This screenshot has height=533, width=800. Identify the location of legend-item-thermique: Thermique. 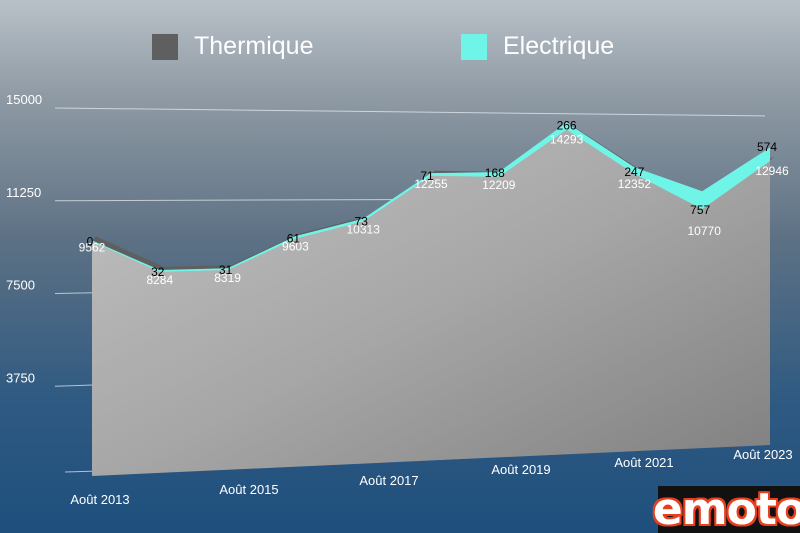
(233, 46).